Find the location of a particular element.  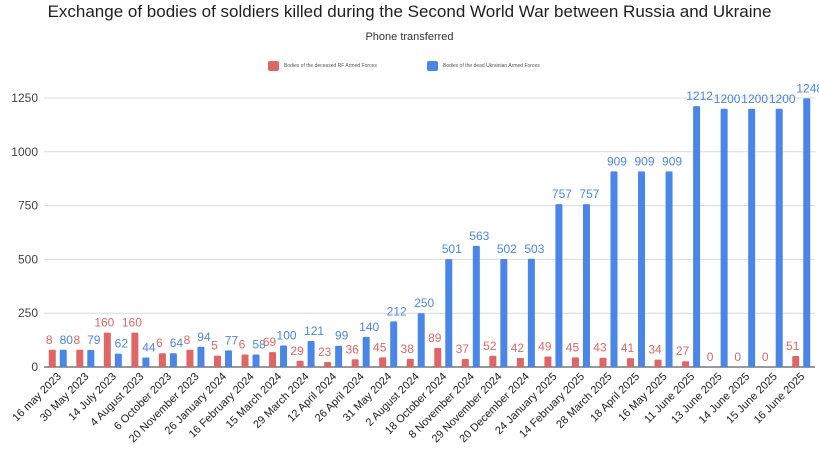

data-label-rf: 29 is located at coordinates (297, 351).